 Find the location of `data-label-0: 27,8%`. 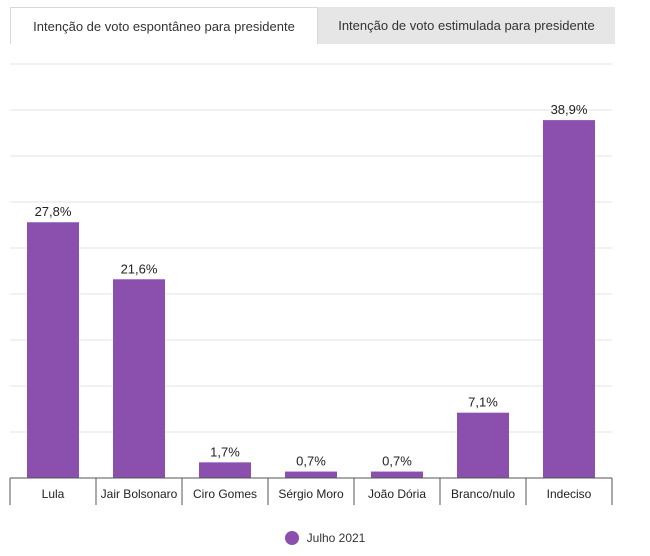

data-label-0: 27,8% is located at coordinates (53, 211).